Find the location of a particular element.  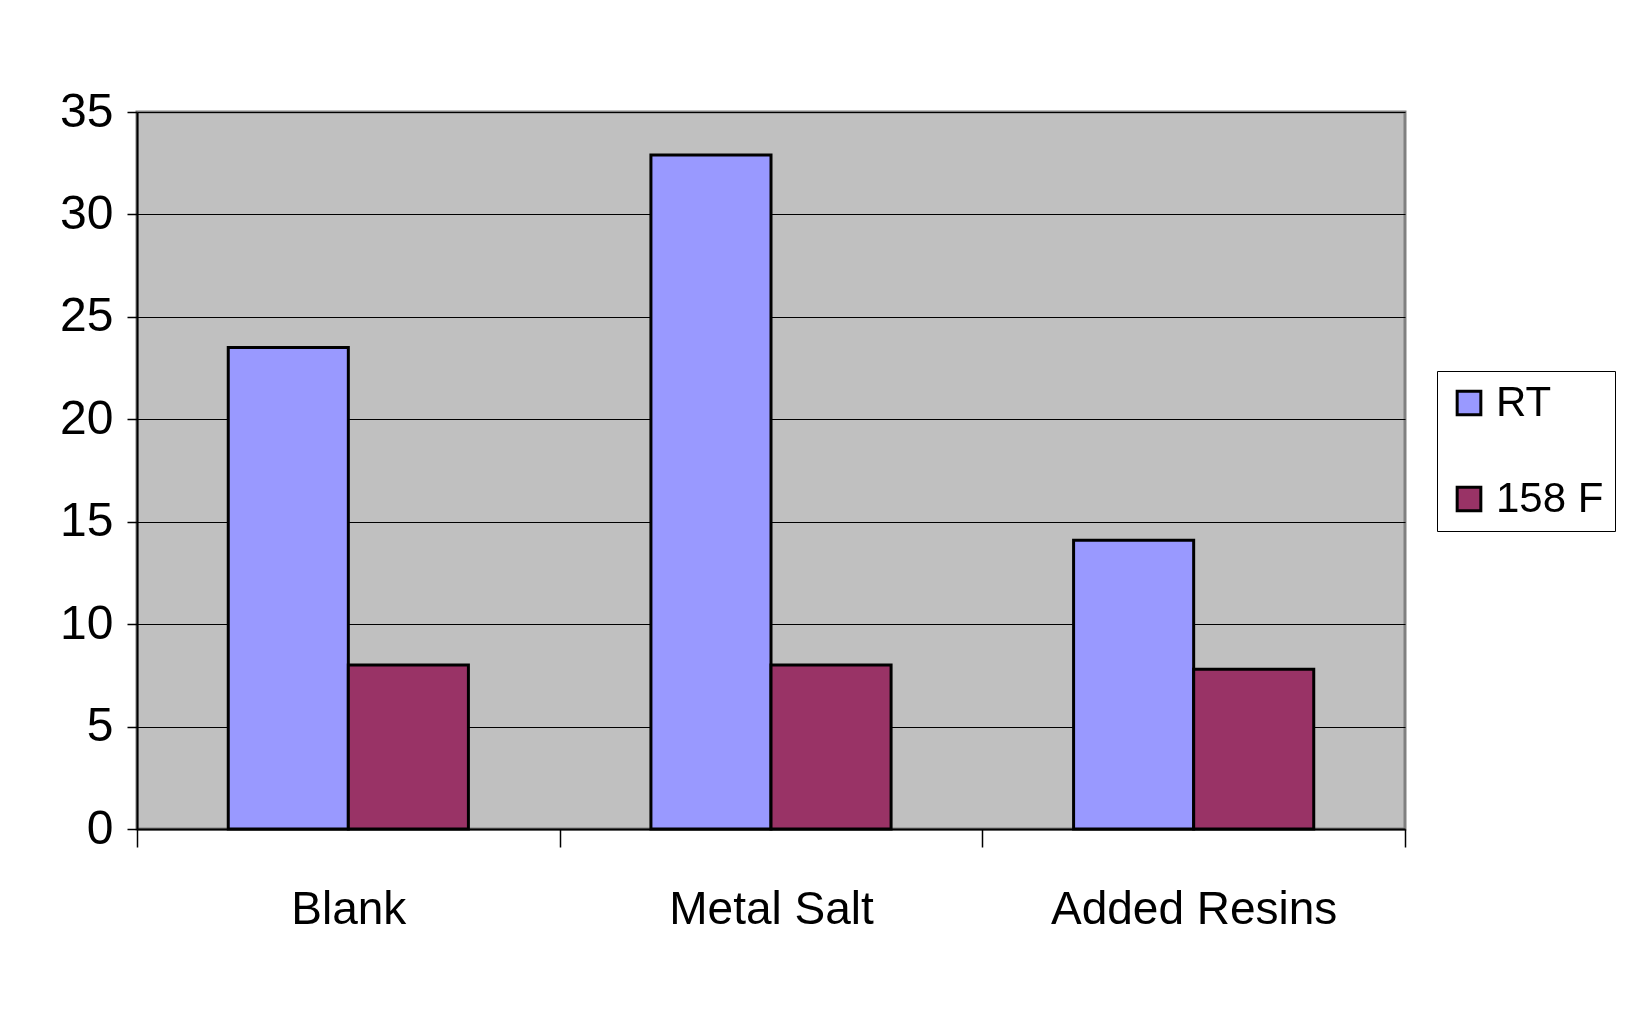

y-tick-label: 0 is located at coordinates (100, 827).